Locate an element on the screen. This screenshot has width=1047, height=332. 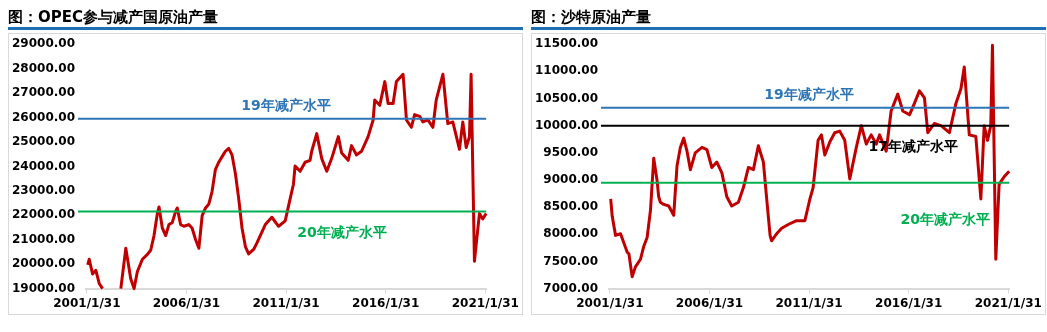
y-tick-label: 11500.00 is located at coordinates (566, 43).